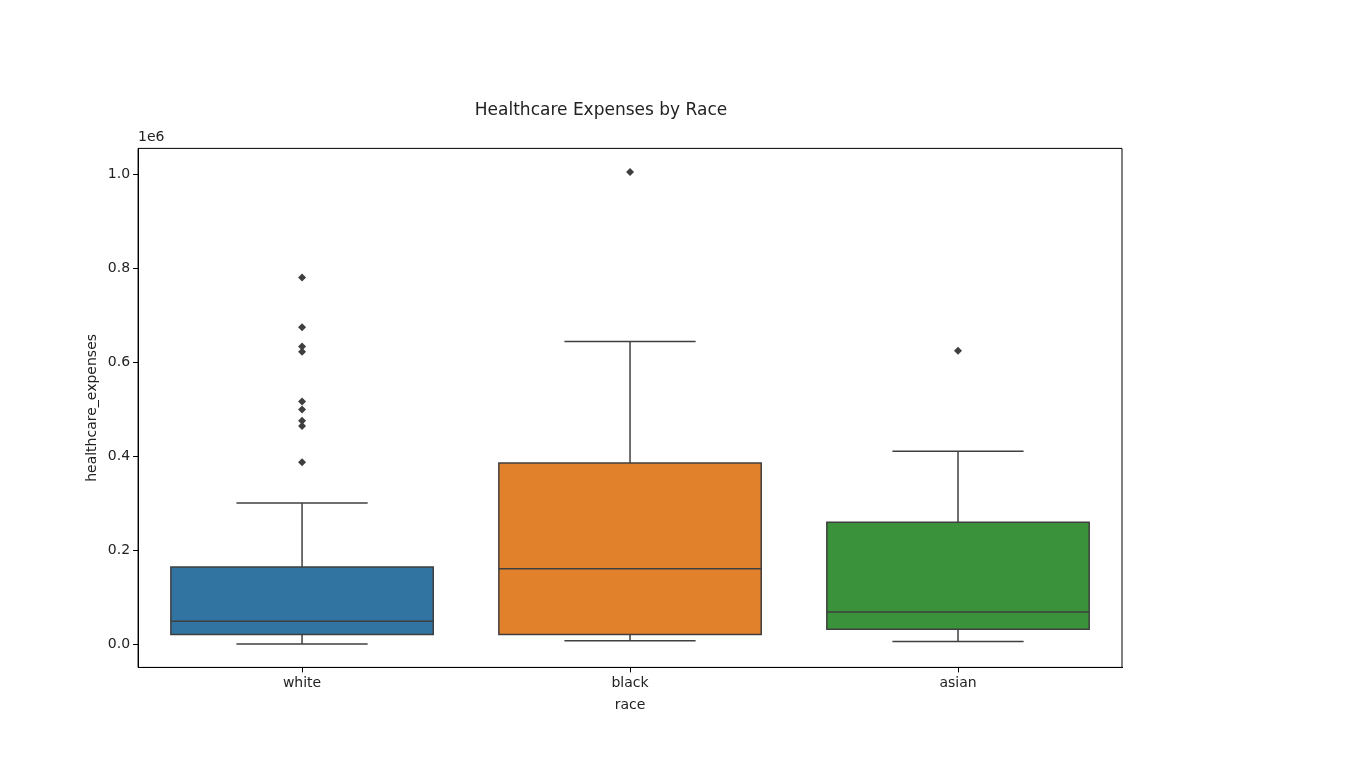 This screenshot has width=1366, height=768. What do you see at coordinates (119, 267) in the screenshot?
I see `y-tick-label: 0.8` at bounding box center [119, 267].